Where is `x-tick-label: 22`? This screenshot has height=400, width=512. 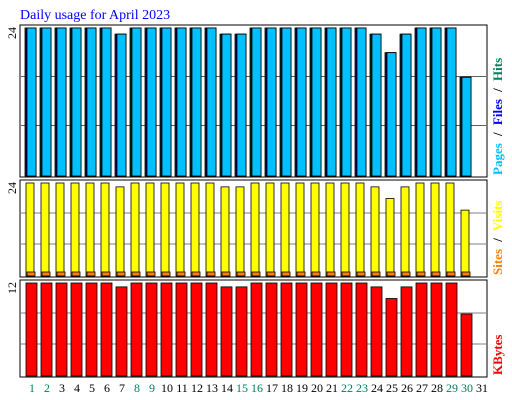
x-tick-label: 22 is located at coordinates (347, 388).